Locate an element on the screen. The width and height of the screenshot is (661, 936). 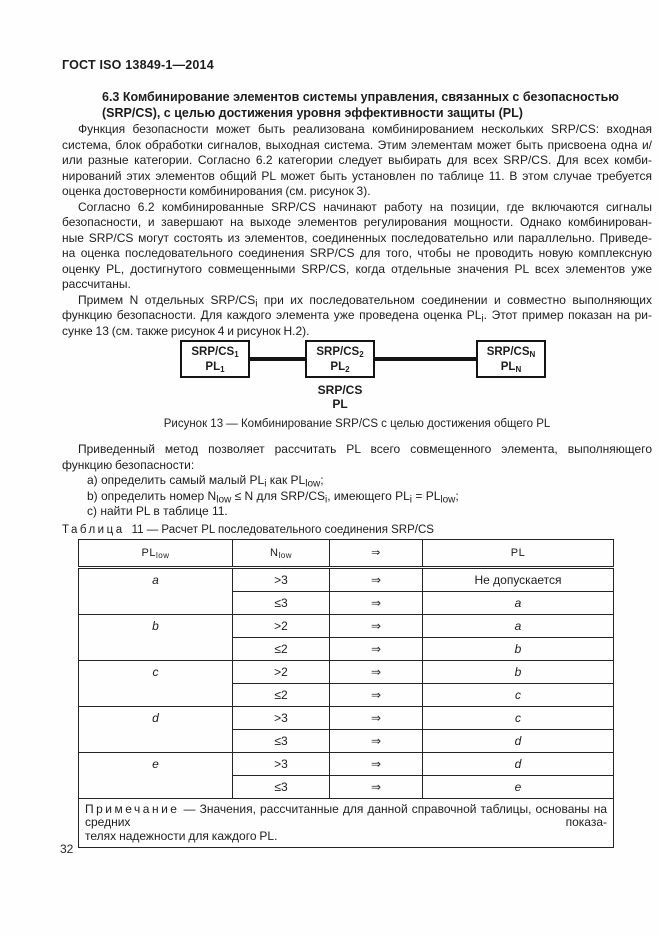
figure-box-srpcs2: SRP/CS2 PL2 is located at coordinates (340, 359).